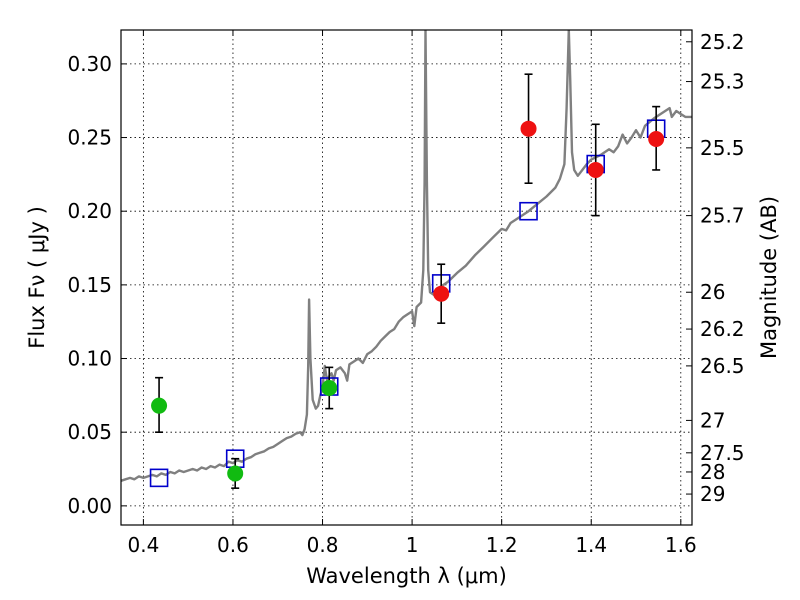 The width and height of the screenshot is (800, 600). What do you see at coordinates (722, 82) in the screenshot?
I see `right-tick-label: 25.3` at bounding box center [722, 82].